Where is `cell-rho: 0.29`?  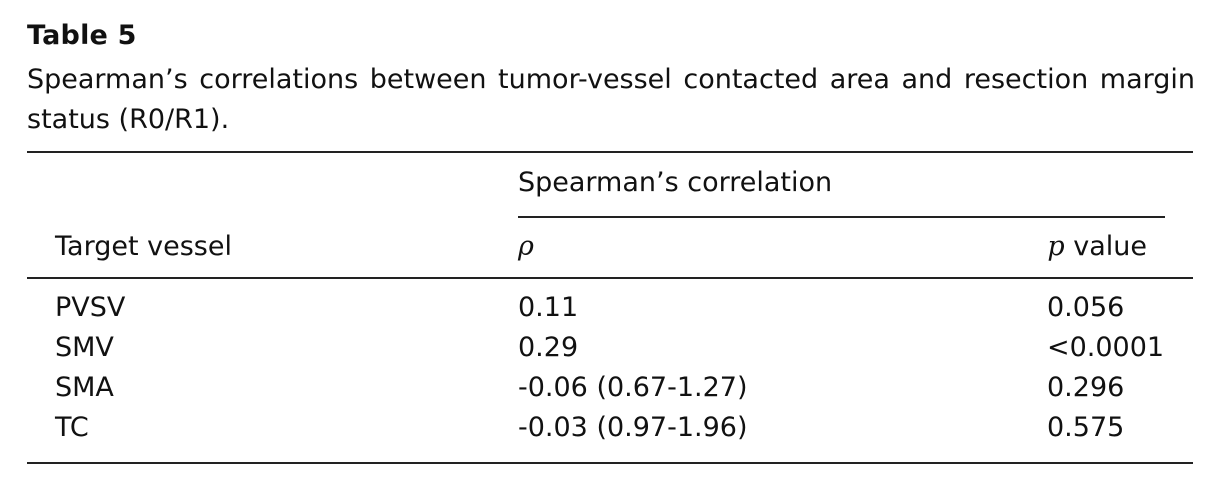
cell-rho: 0.29 is located at coordinates (548, 347).